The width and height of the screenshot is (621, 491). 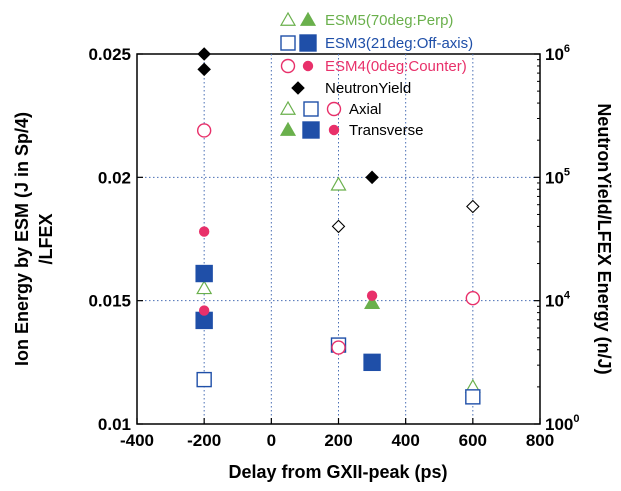 I want to click on x-tick-label: 0, so click(x=271, y=440).